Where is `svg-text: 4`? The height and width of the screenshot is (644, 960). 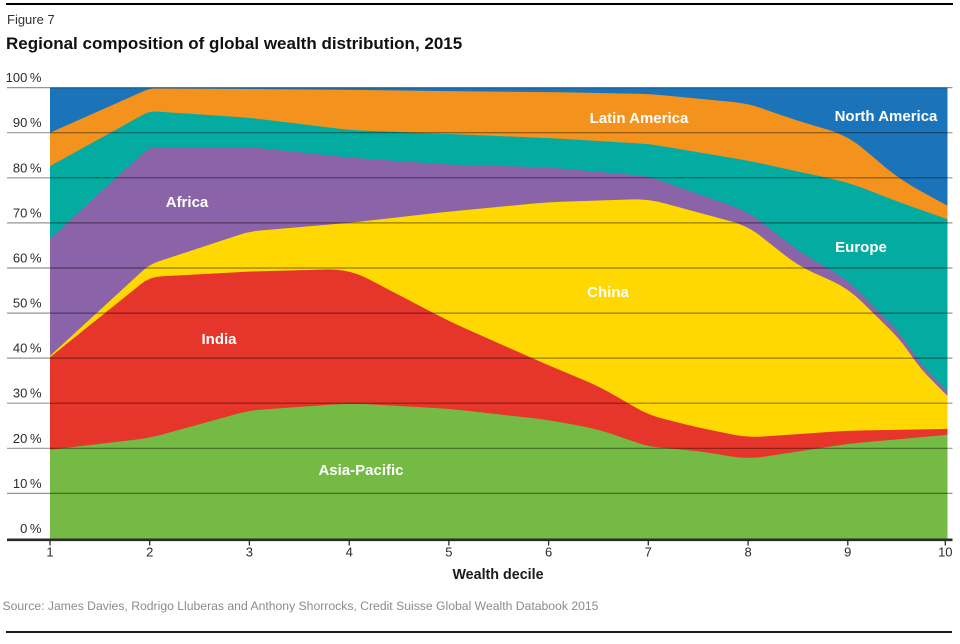
svg-text: 4 is located at coordinates (349, 552).